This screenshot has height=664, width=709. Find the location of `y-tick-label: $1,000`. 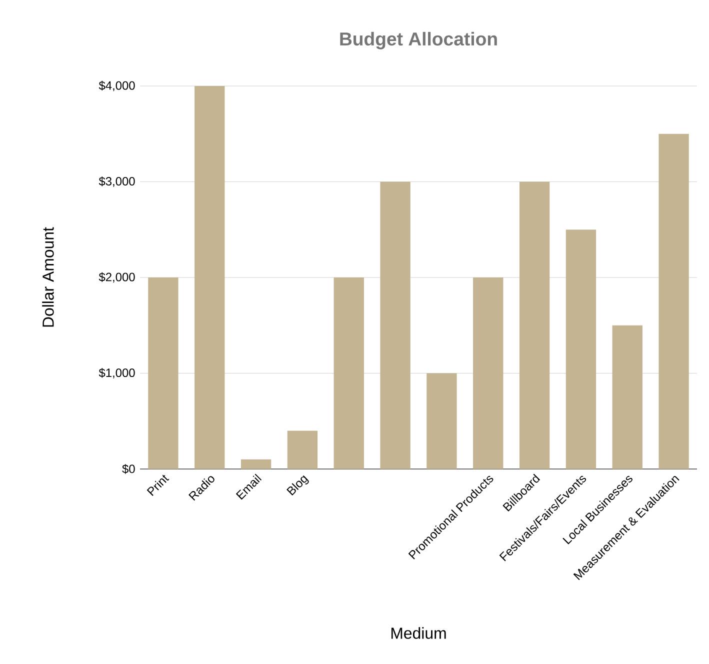

y-tick-label: $1,000 is located at coordinates (116, 373).